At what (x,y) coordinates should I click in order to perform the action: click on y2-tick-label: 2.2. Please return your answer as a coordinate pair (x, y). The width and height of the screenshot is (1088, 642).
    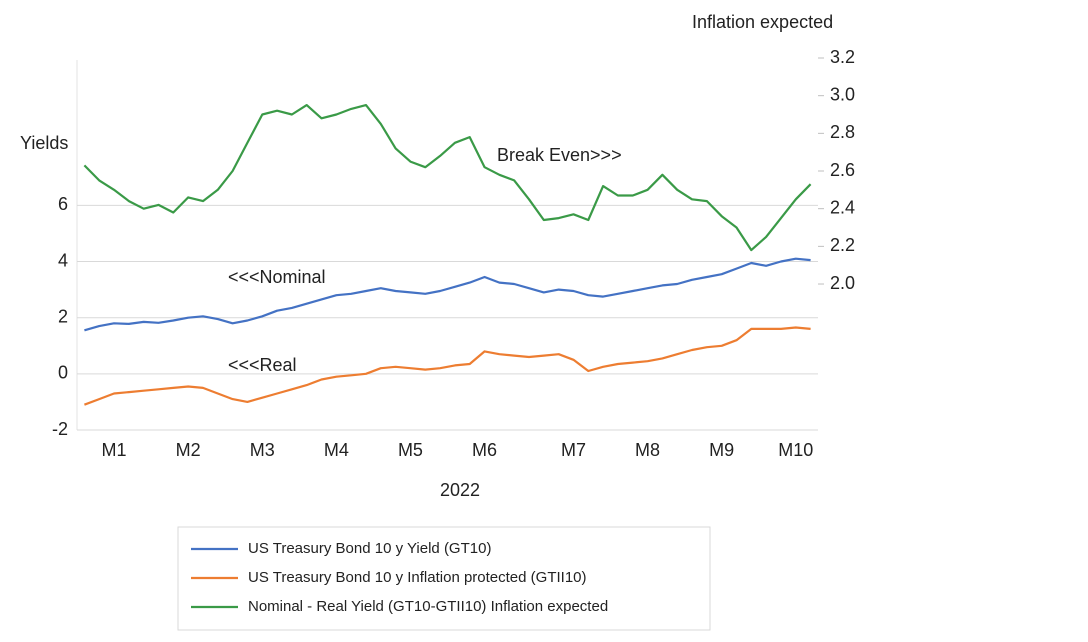
    Looking at the image, I should click on (842, 245).